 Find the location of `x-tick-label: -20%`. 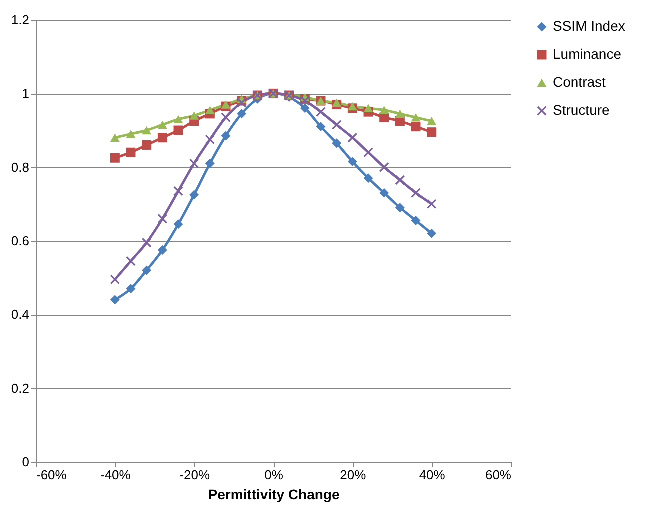

x-tick-label: -20% is located at coordinates (195, 475).